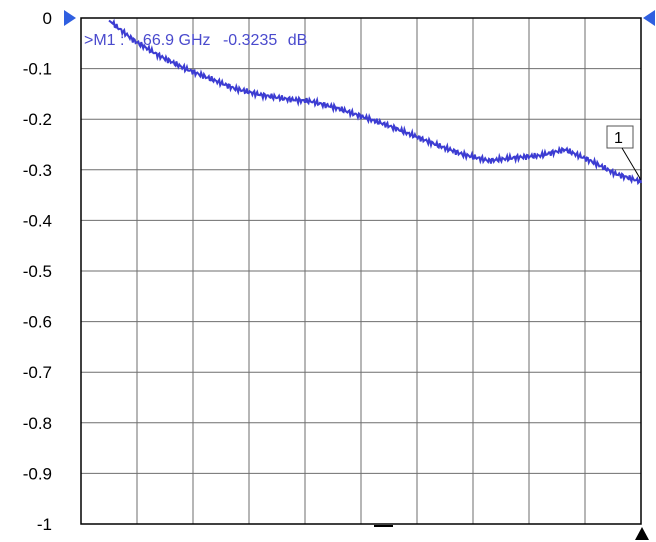  I want to click on y-tick-label: -0.6, so click(37, 322).